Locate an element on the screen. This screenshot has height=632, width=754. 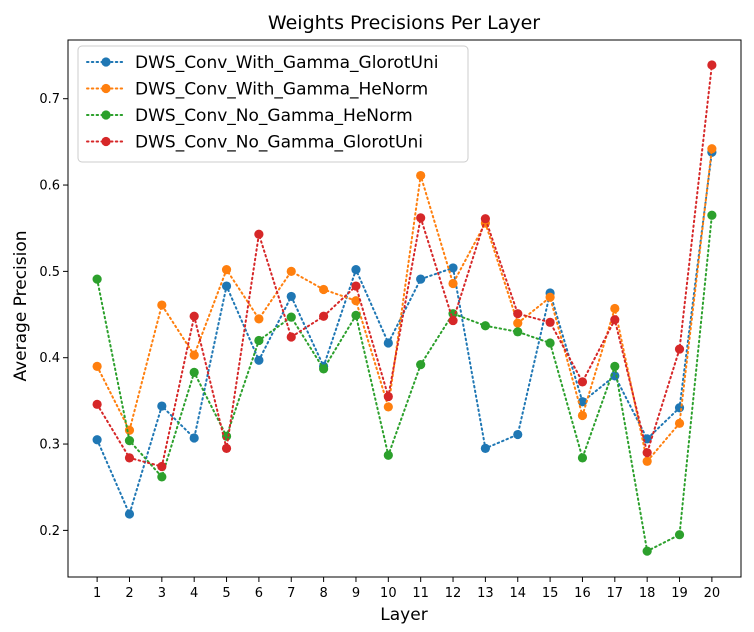
x-tick-label-2: 2 is located at coordinates (129, 593).